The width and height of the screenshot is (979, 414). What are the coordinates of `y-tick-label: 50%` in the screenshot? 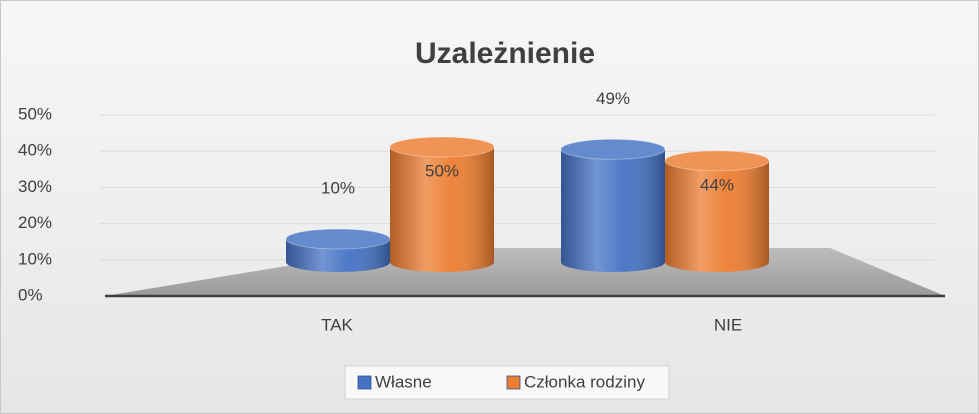 It's located at (35, 113).